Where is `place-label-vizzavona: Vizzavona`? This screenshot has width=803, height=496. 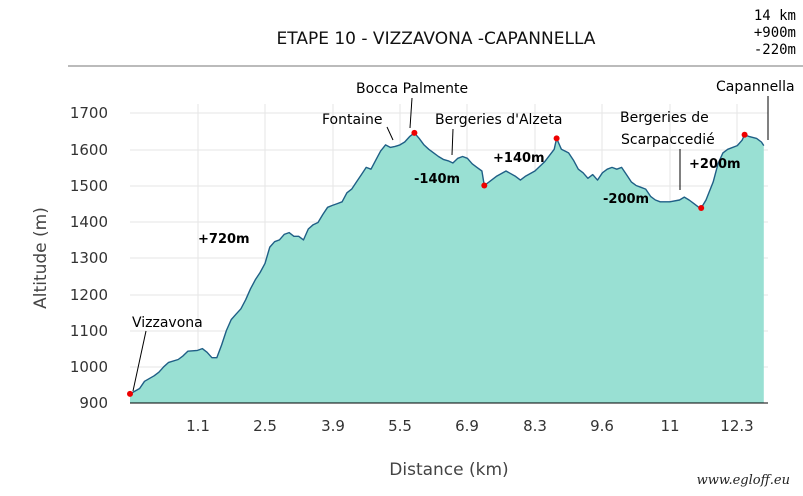 place-label-vizzavona: Vizzavona is located at coordinates (167, 323).